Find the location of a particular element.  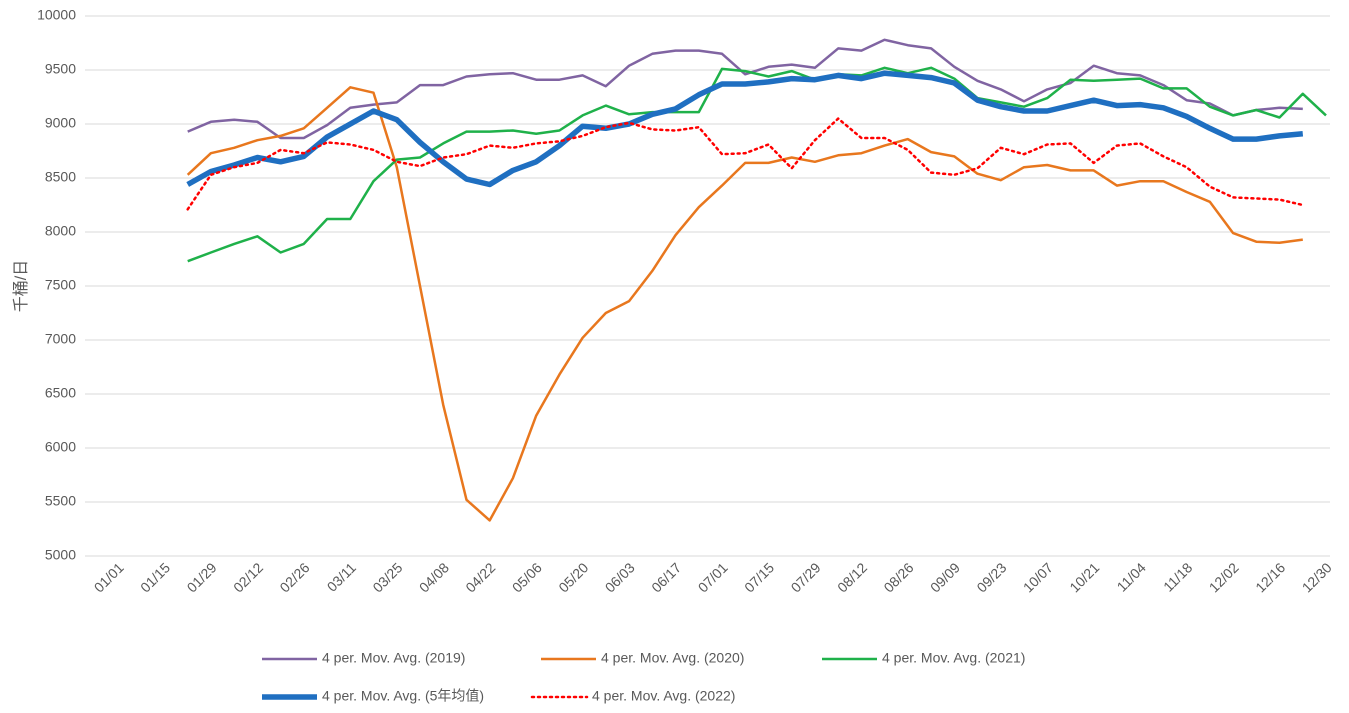

legend-item: 4 per. Mov. Avg. (5年均值) is located at coordinates (373, 696).